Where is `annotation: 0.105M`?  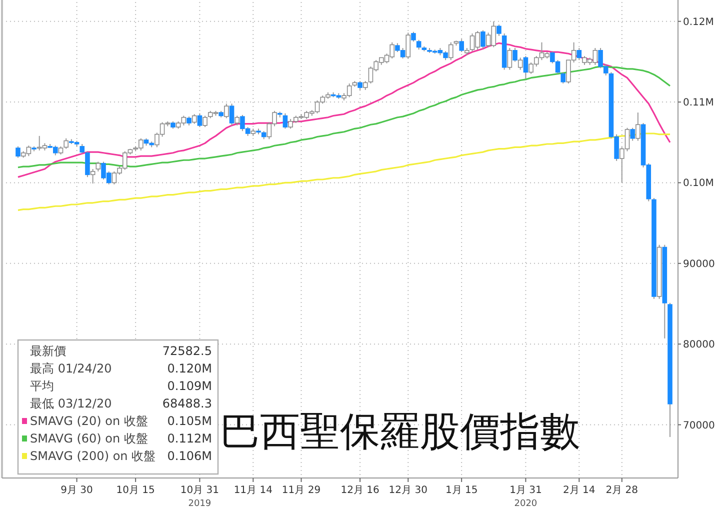
annotation: 0.105M is located at coordinates (189, 421).